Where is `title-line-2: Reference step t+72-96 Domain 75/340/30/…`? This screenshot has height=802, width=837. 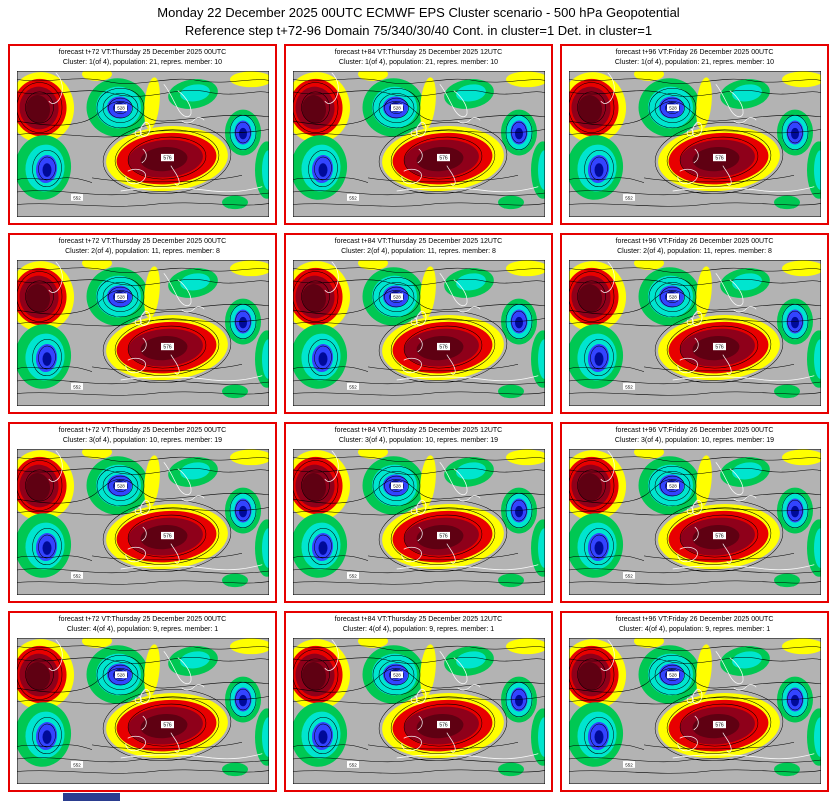
title-line-2: Reference step t+72-96 Domain 75/340/30/… is located at coordinates (418, 30).